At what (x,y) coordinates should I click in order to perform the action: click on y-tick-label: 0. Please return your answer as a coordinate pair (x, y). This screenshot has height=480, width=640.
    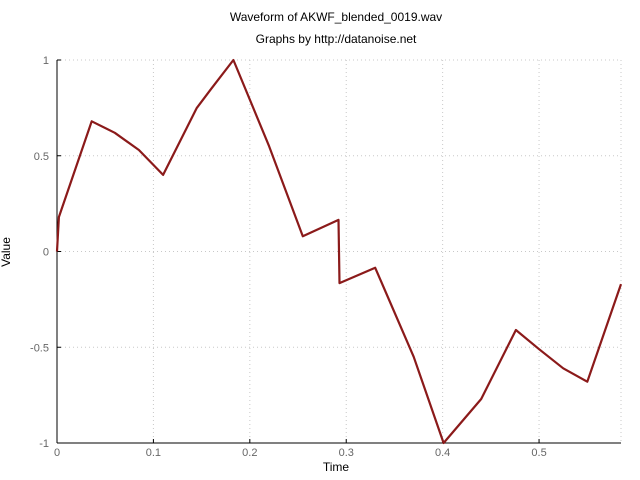
    Looking at the image, I should click on (46, 253).